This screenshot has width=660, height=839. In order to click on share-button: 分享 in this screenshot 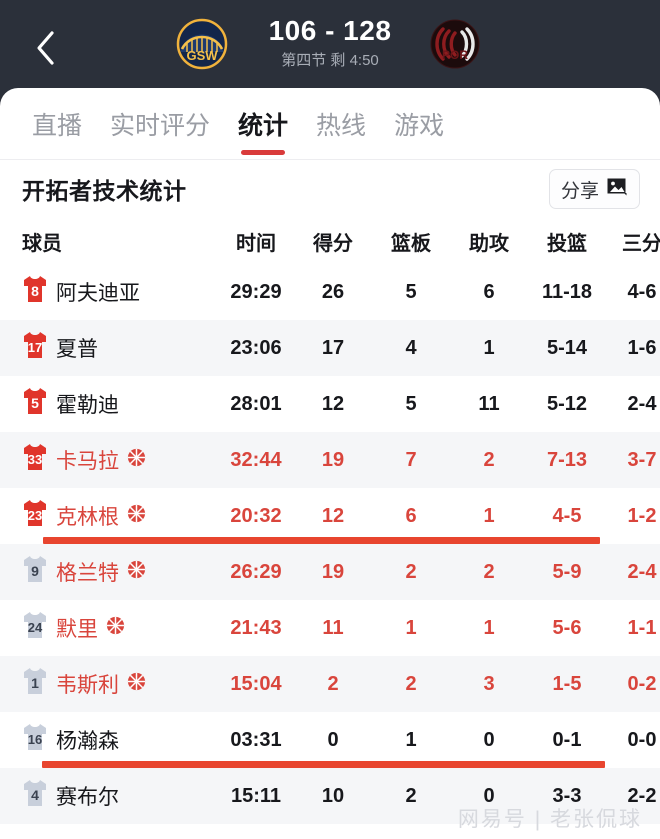, I will do `click(594, 189)`.